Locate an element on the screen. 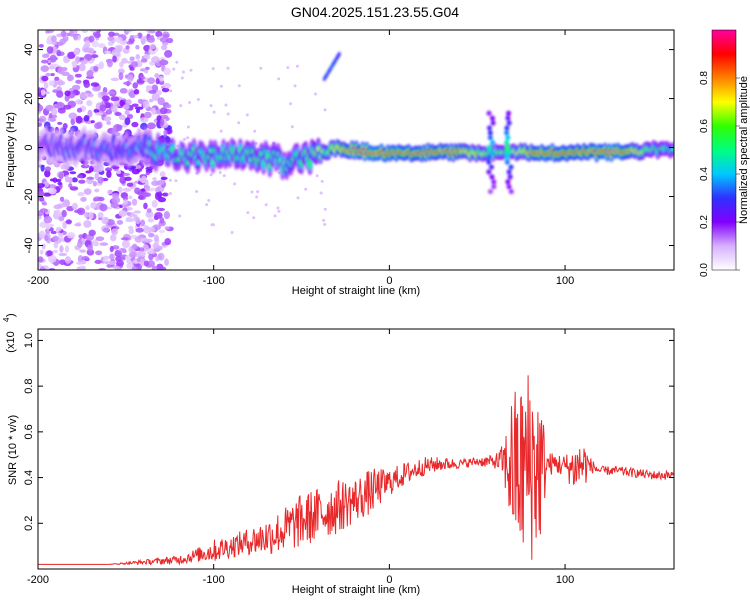 This screenshot has height=600, width=750. spectrogram-streak is located at coordinates (339, 54).